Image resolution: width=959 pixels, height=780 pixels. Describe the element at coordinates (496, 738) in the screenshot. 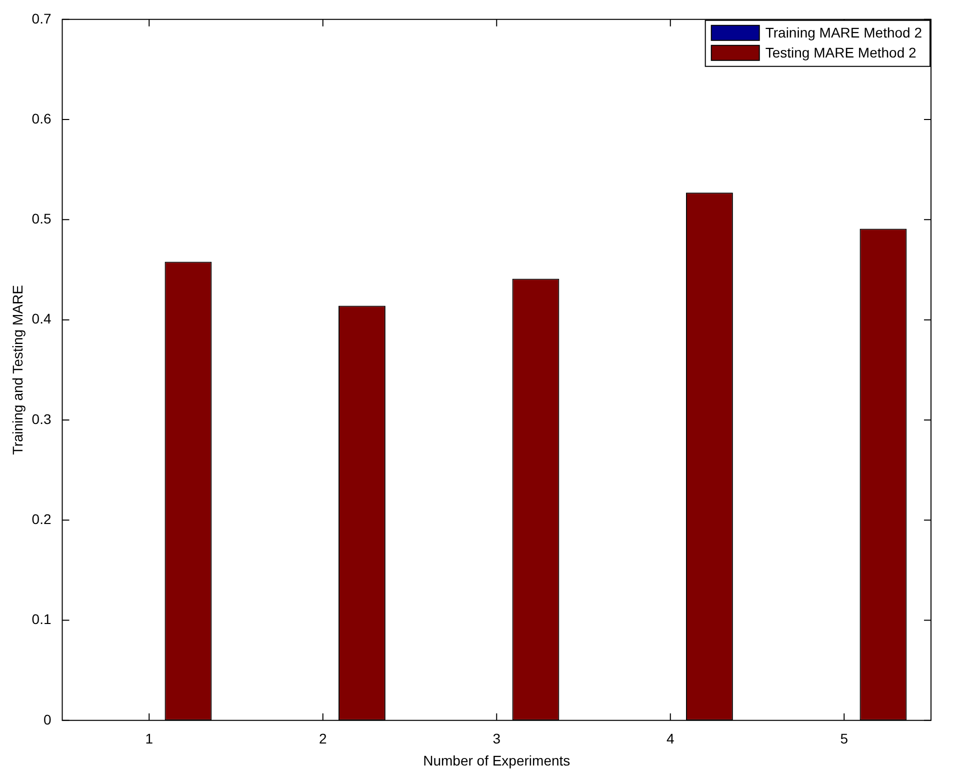

I see `x-tick-label: 3` at that location.